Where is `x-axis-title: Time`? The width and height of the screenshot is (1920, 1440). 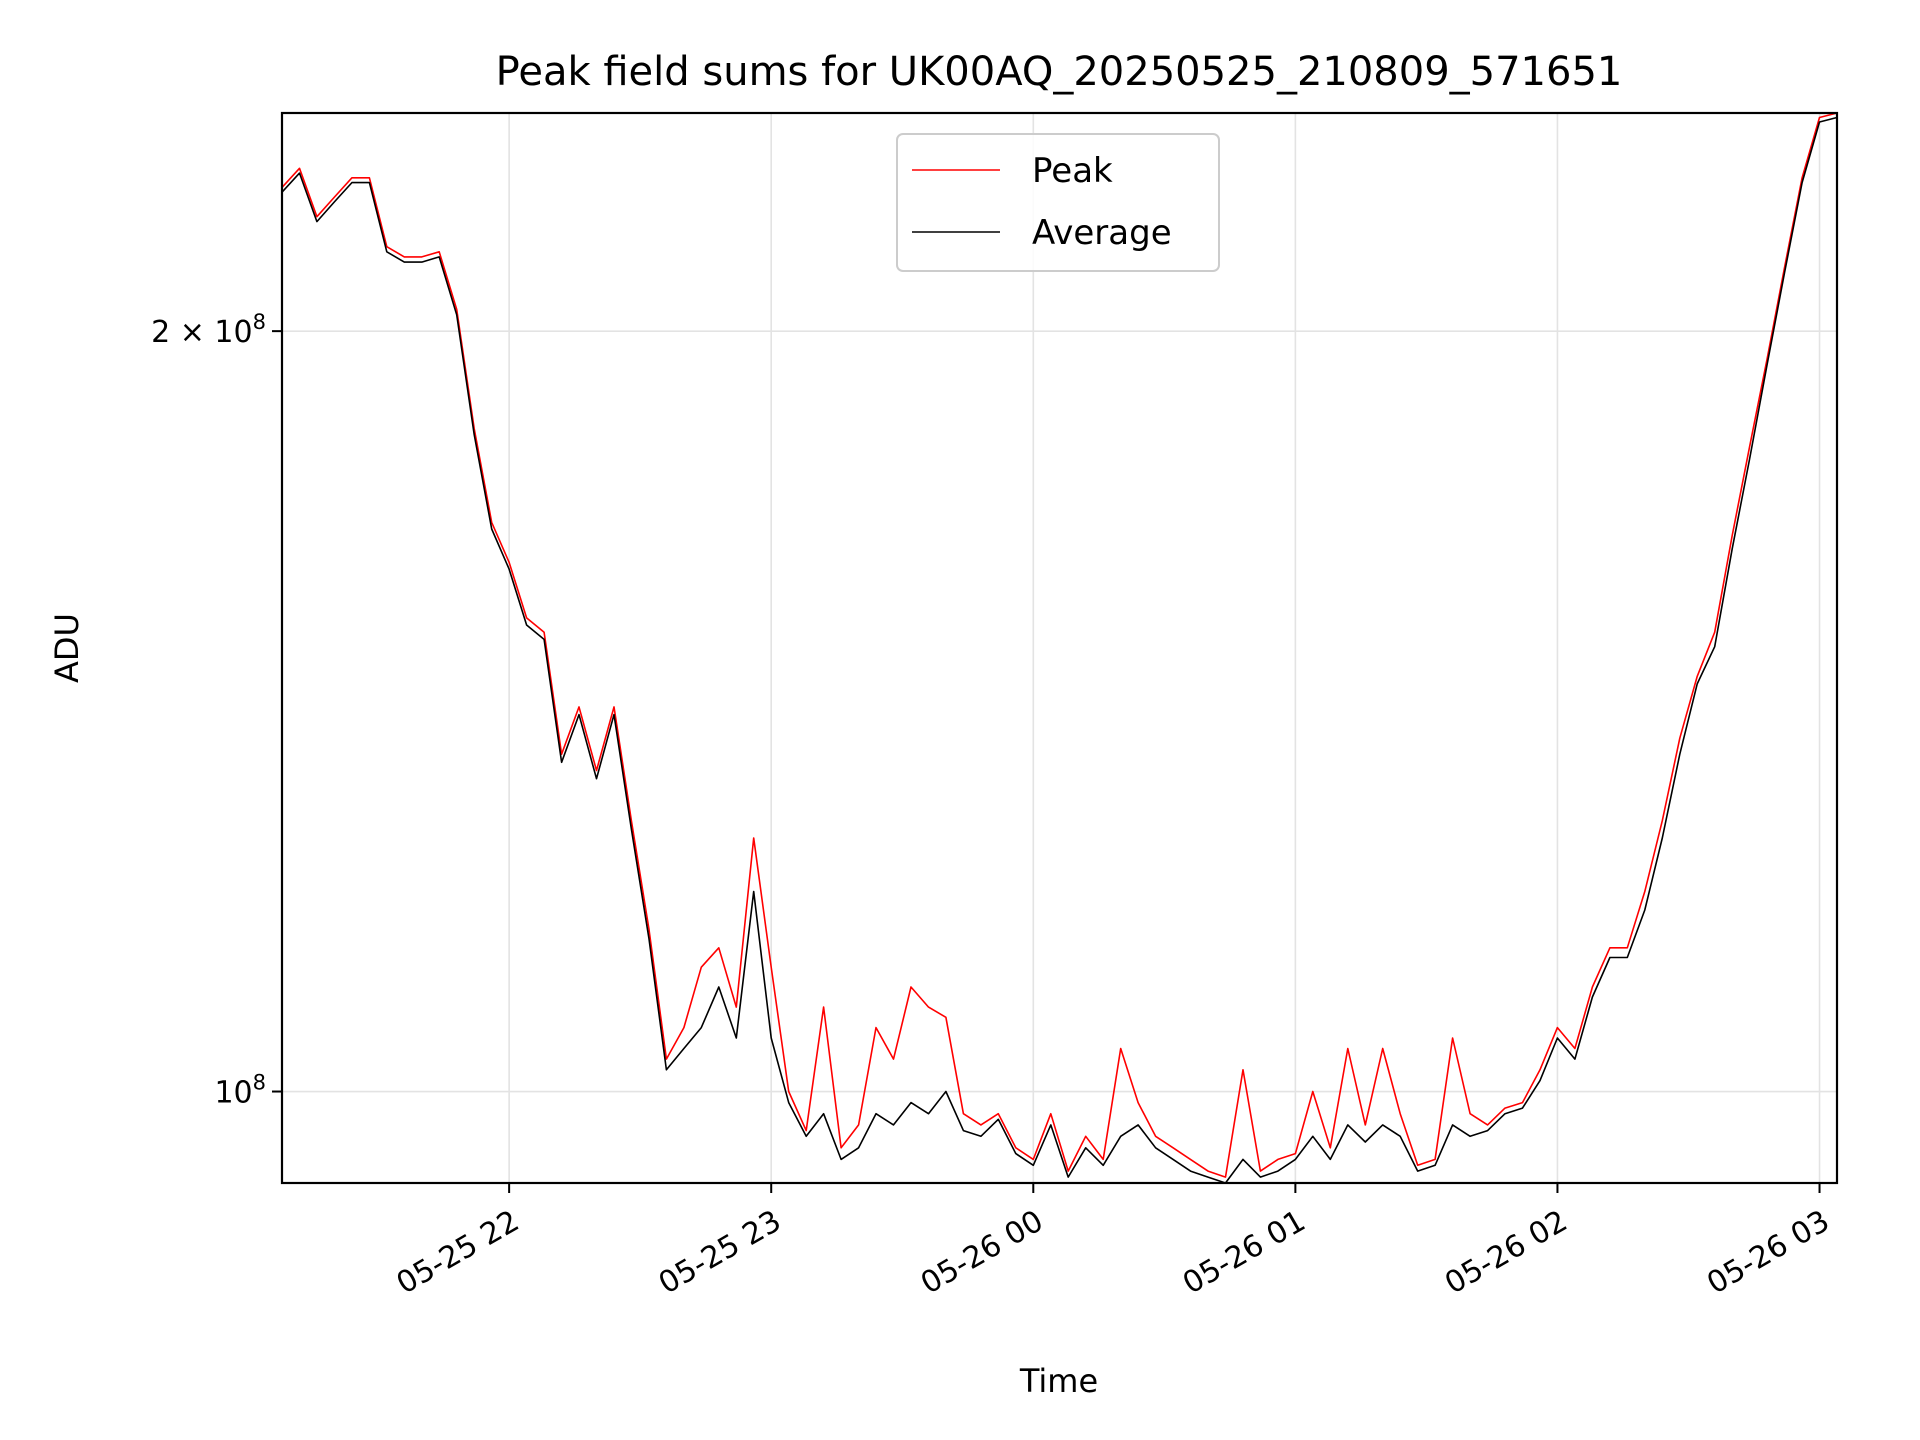
x-axis-title: Time is located at coordinates (1058, 1381).